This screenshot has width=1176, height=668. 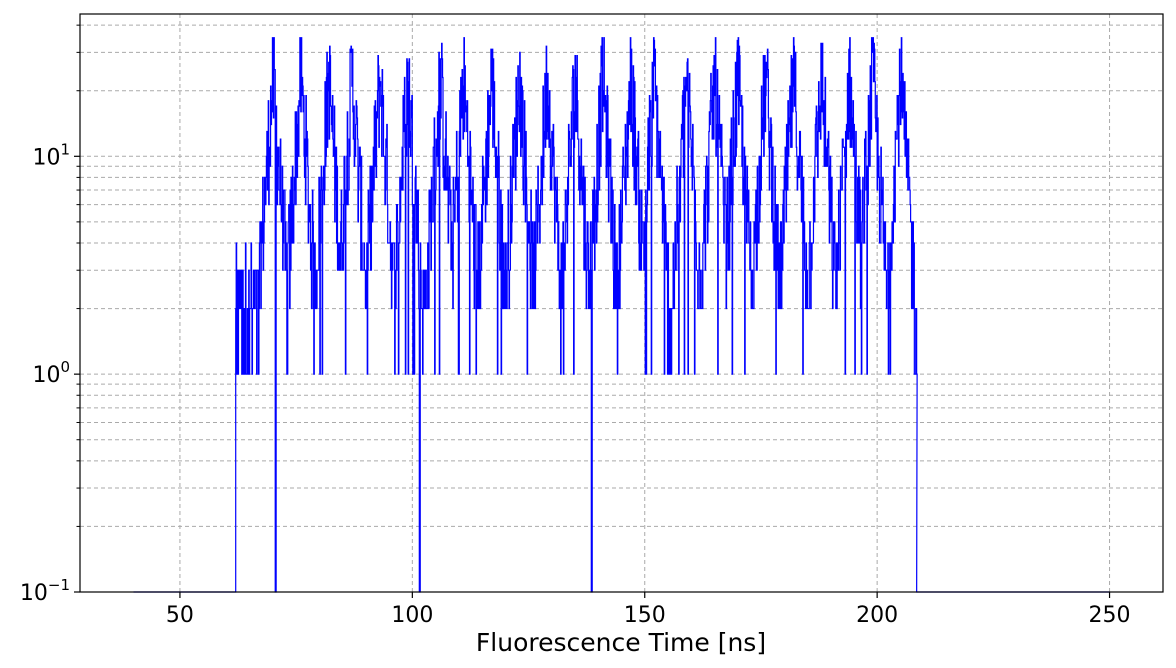 What do you see at coordinates (51, 373) in the screenshot?
I see `y-tick-label: 10⁰` at bounding box center [51, 373].